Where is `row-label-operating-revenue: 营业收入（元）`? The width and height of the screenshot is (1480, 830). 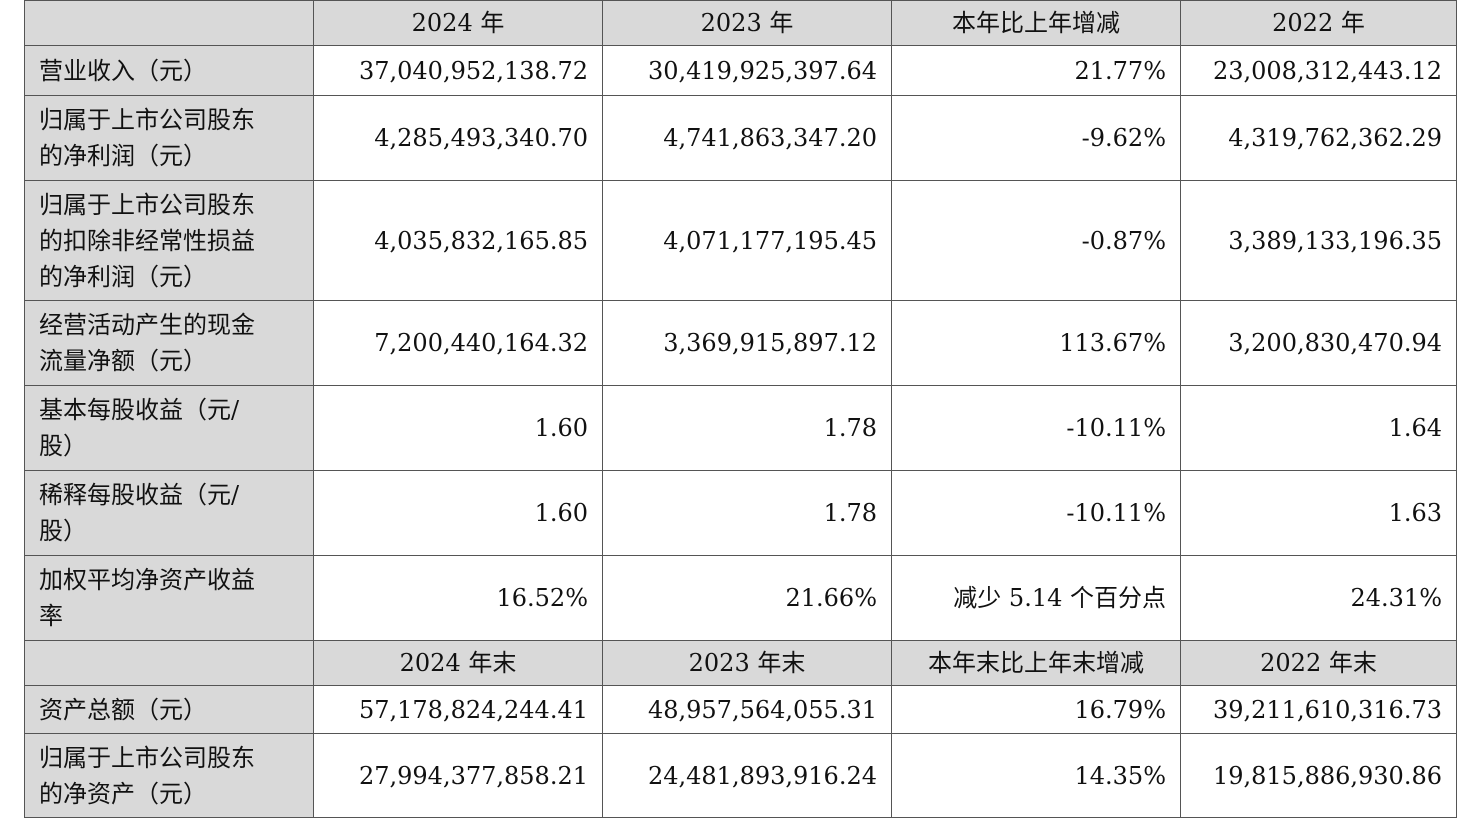 row-label-operating-revenue: 营业收入（元） is located at coordinates (169, 70).